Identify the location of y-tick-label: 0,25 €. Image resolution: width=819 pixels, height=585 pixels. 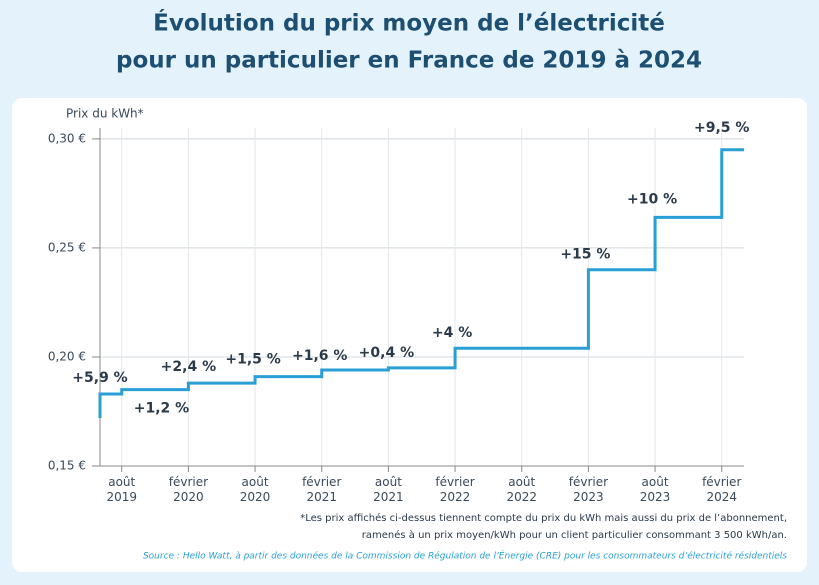
(67, 247).